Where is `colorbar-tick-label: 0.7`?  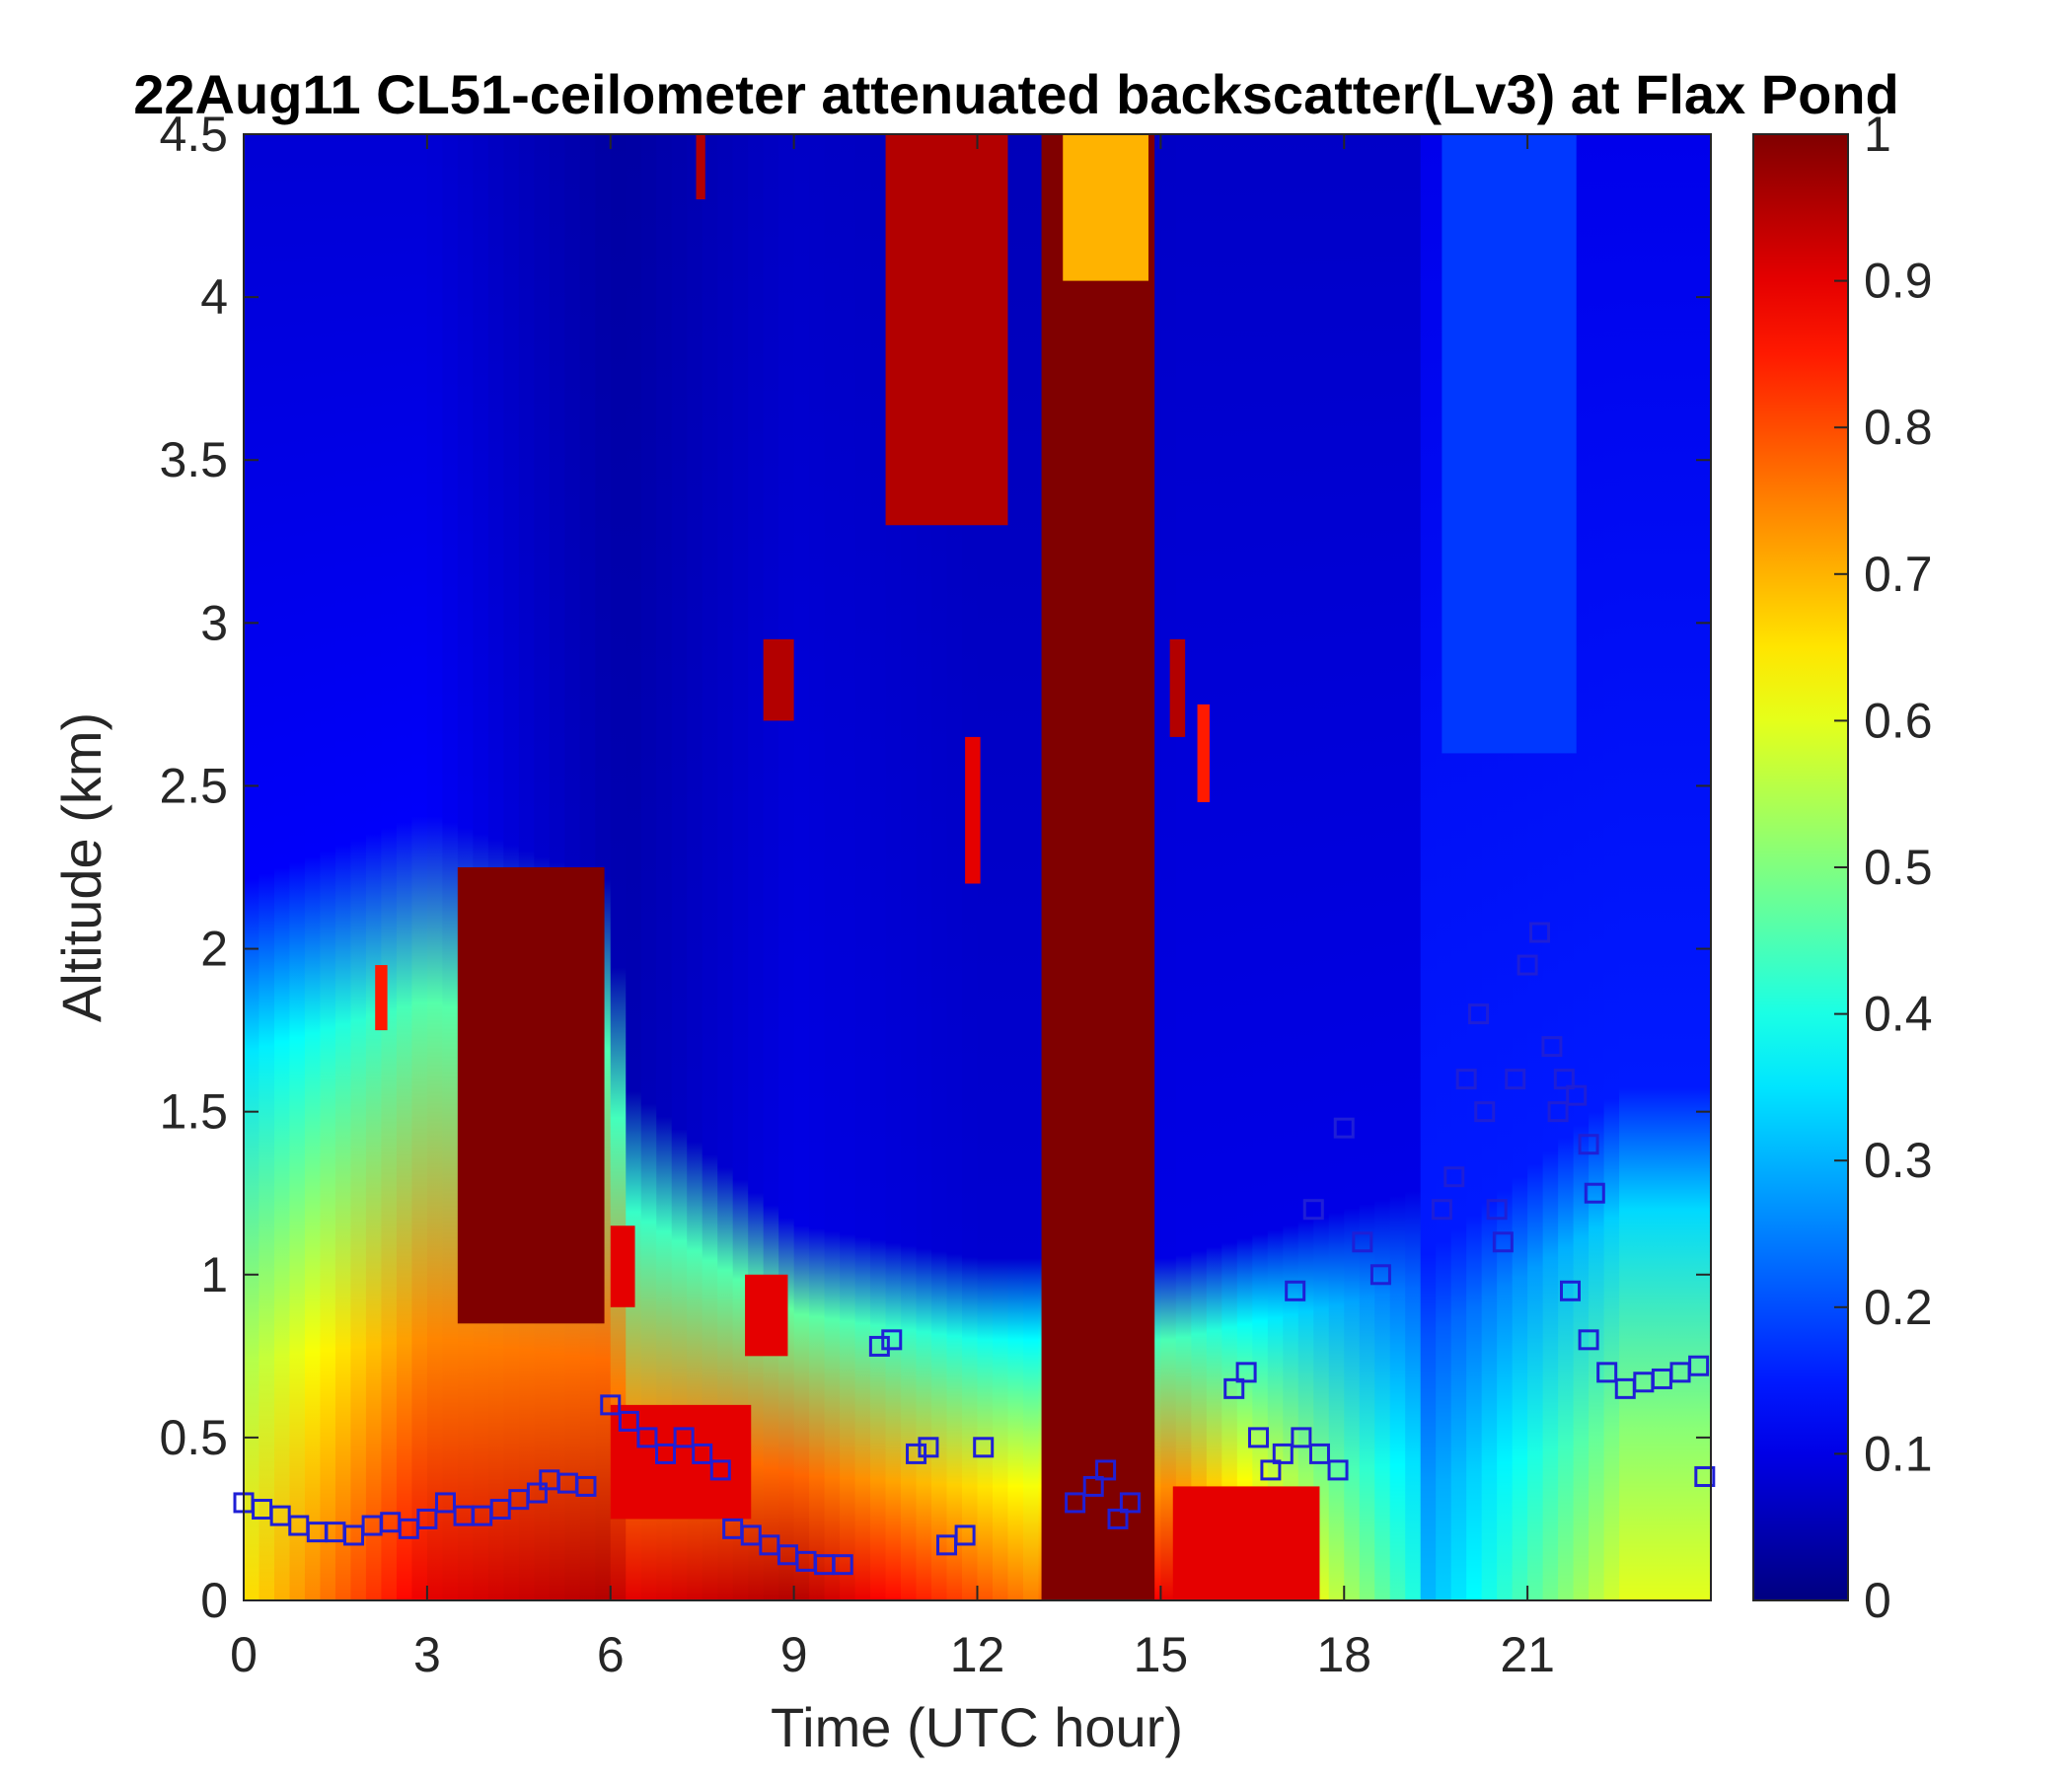 colorbar-tick-label: 0.7 is located at coordinates (1899, 574).